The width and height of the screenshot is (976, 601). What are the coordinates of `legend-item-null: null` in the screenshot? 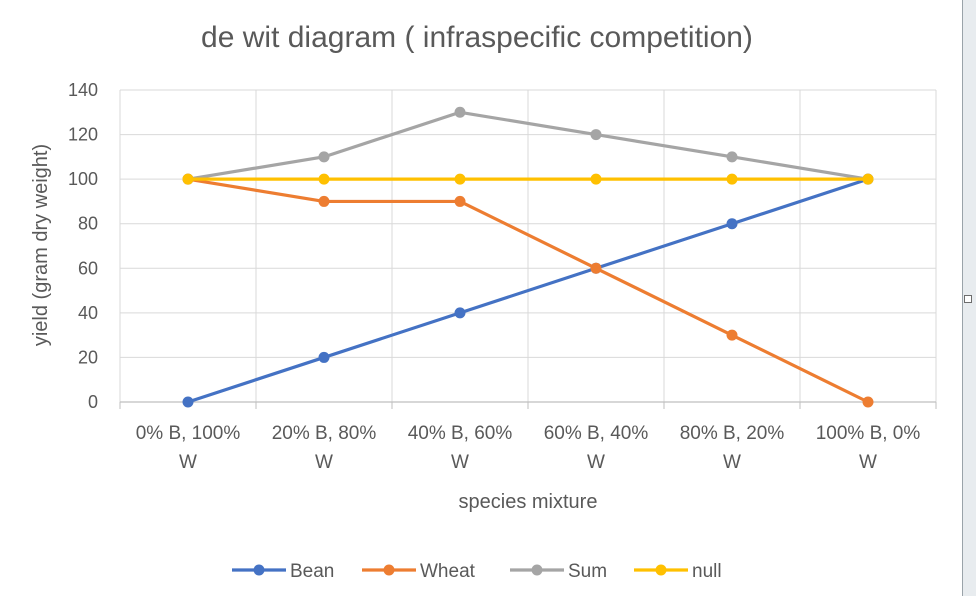 It's located at (678, 571).